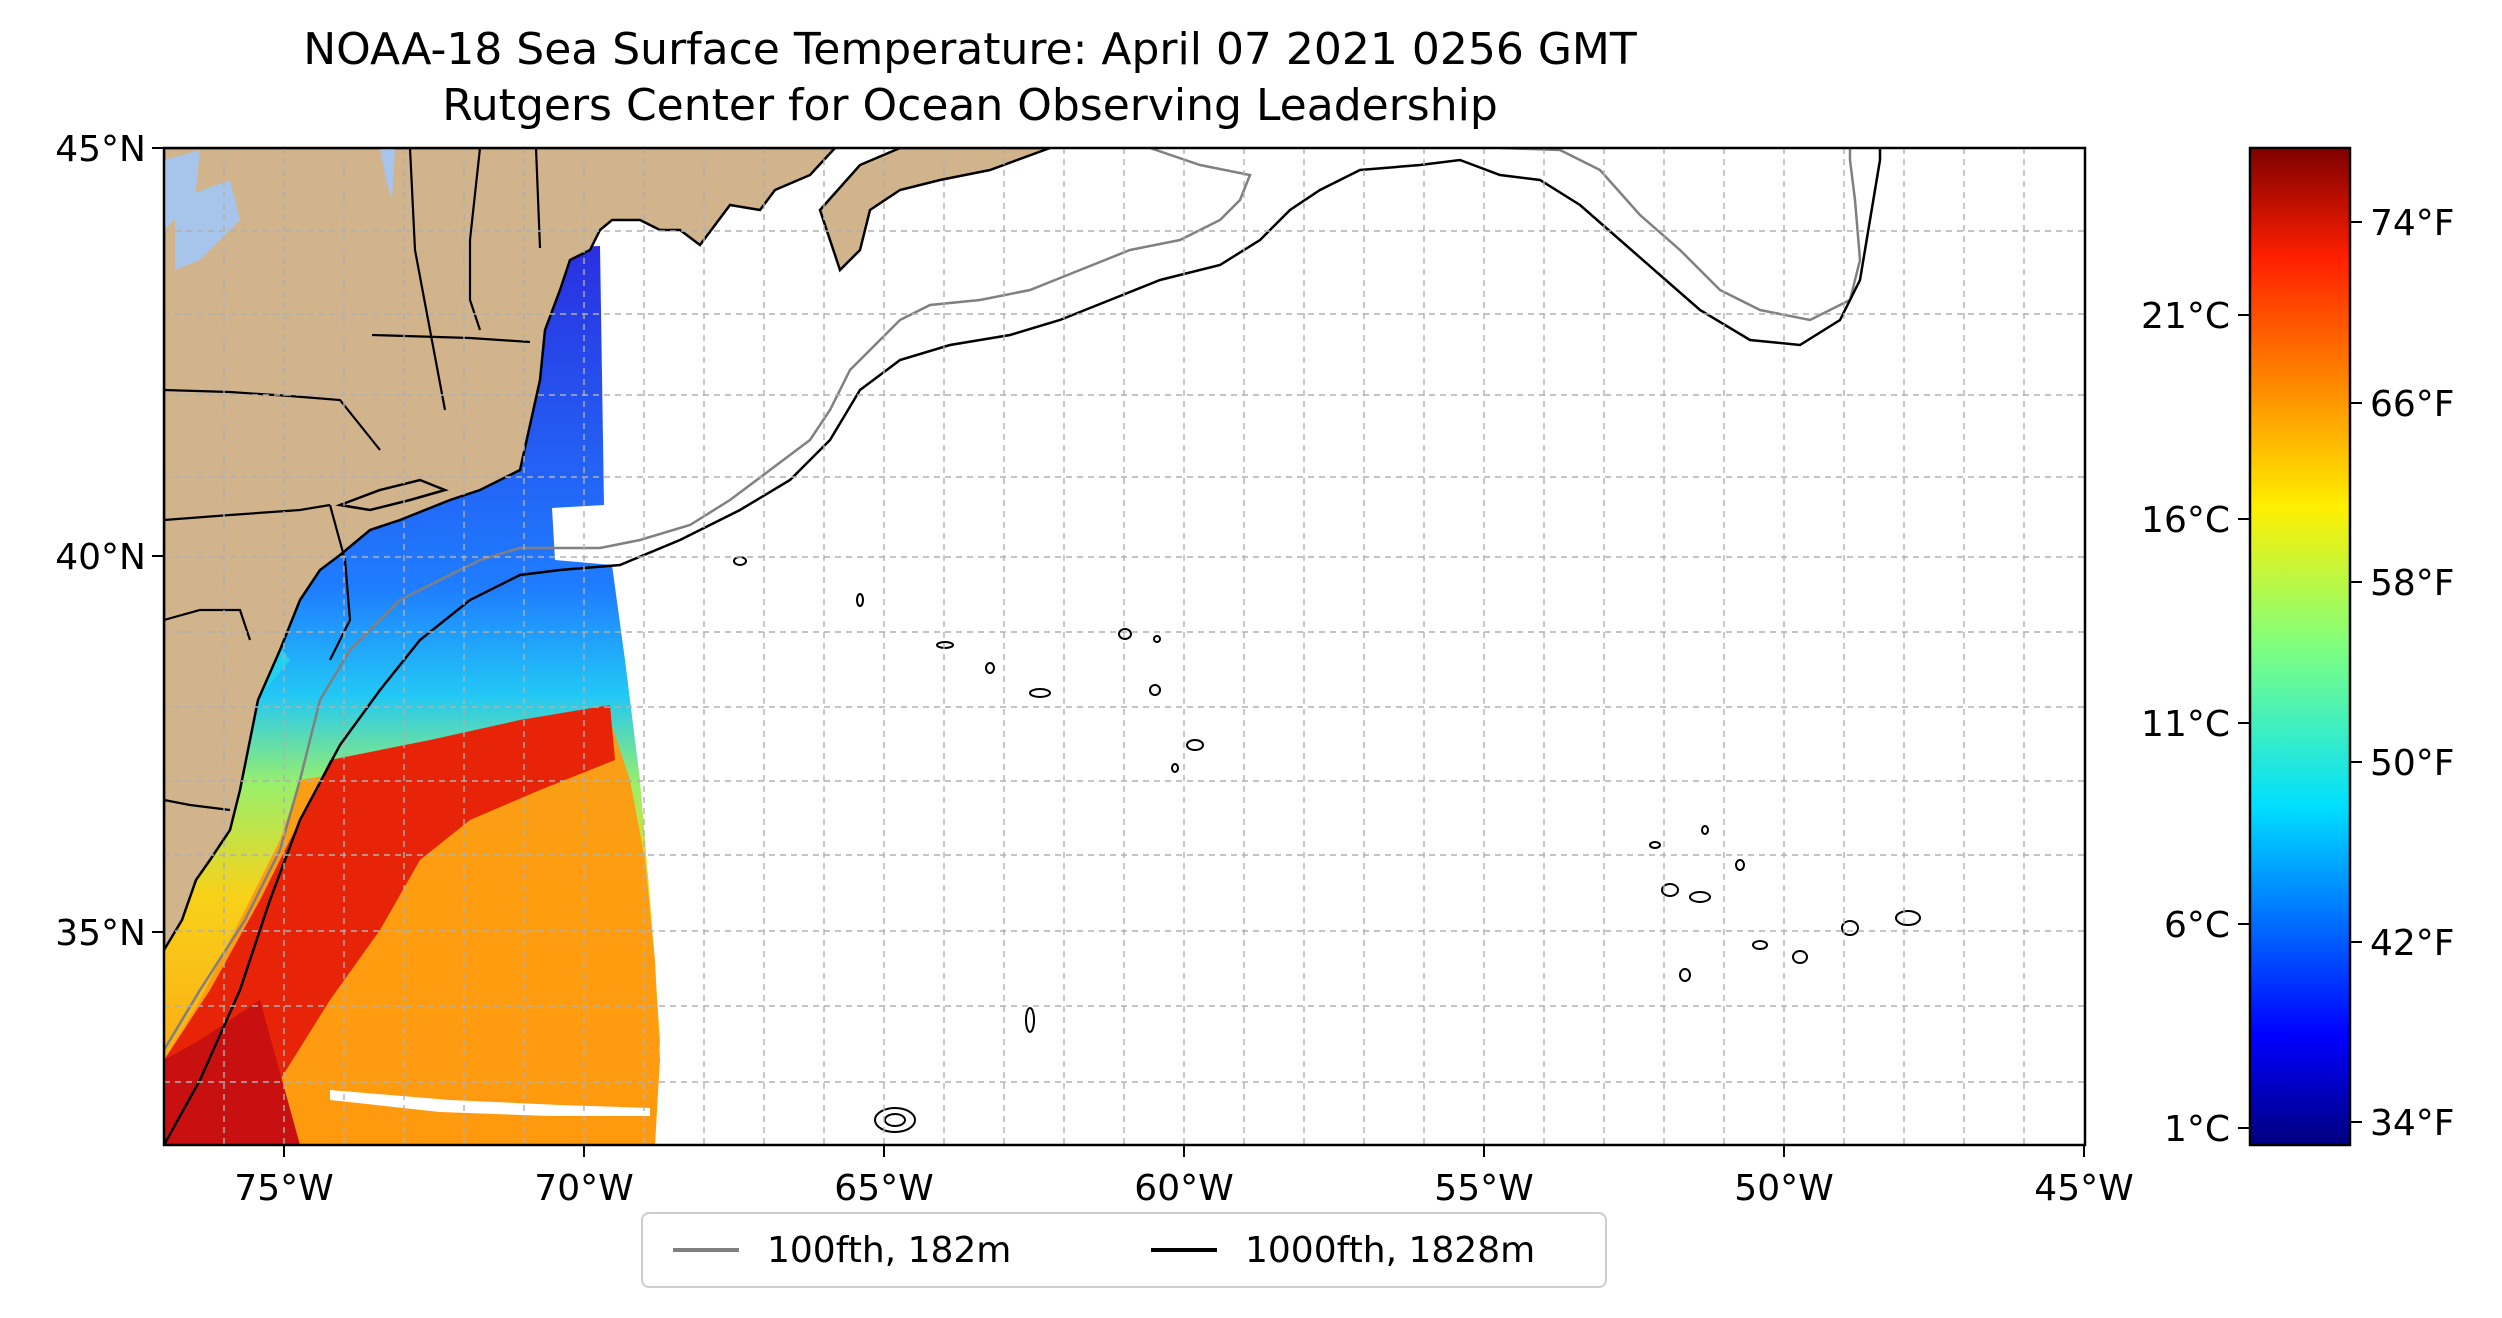  I want to click on y-tick-label: 35°N, so click(100, 933).